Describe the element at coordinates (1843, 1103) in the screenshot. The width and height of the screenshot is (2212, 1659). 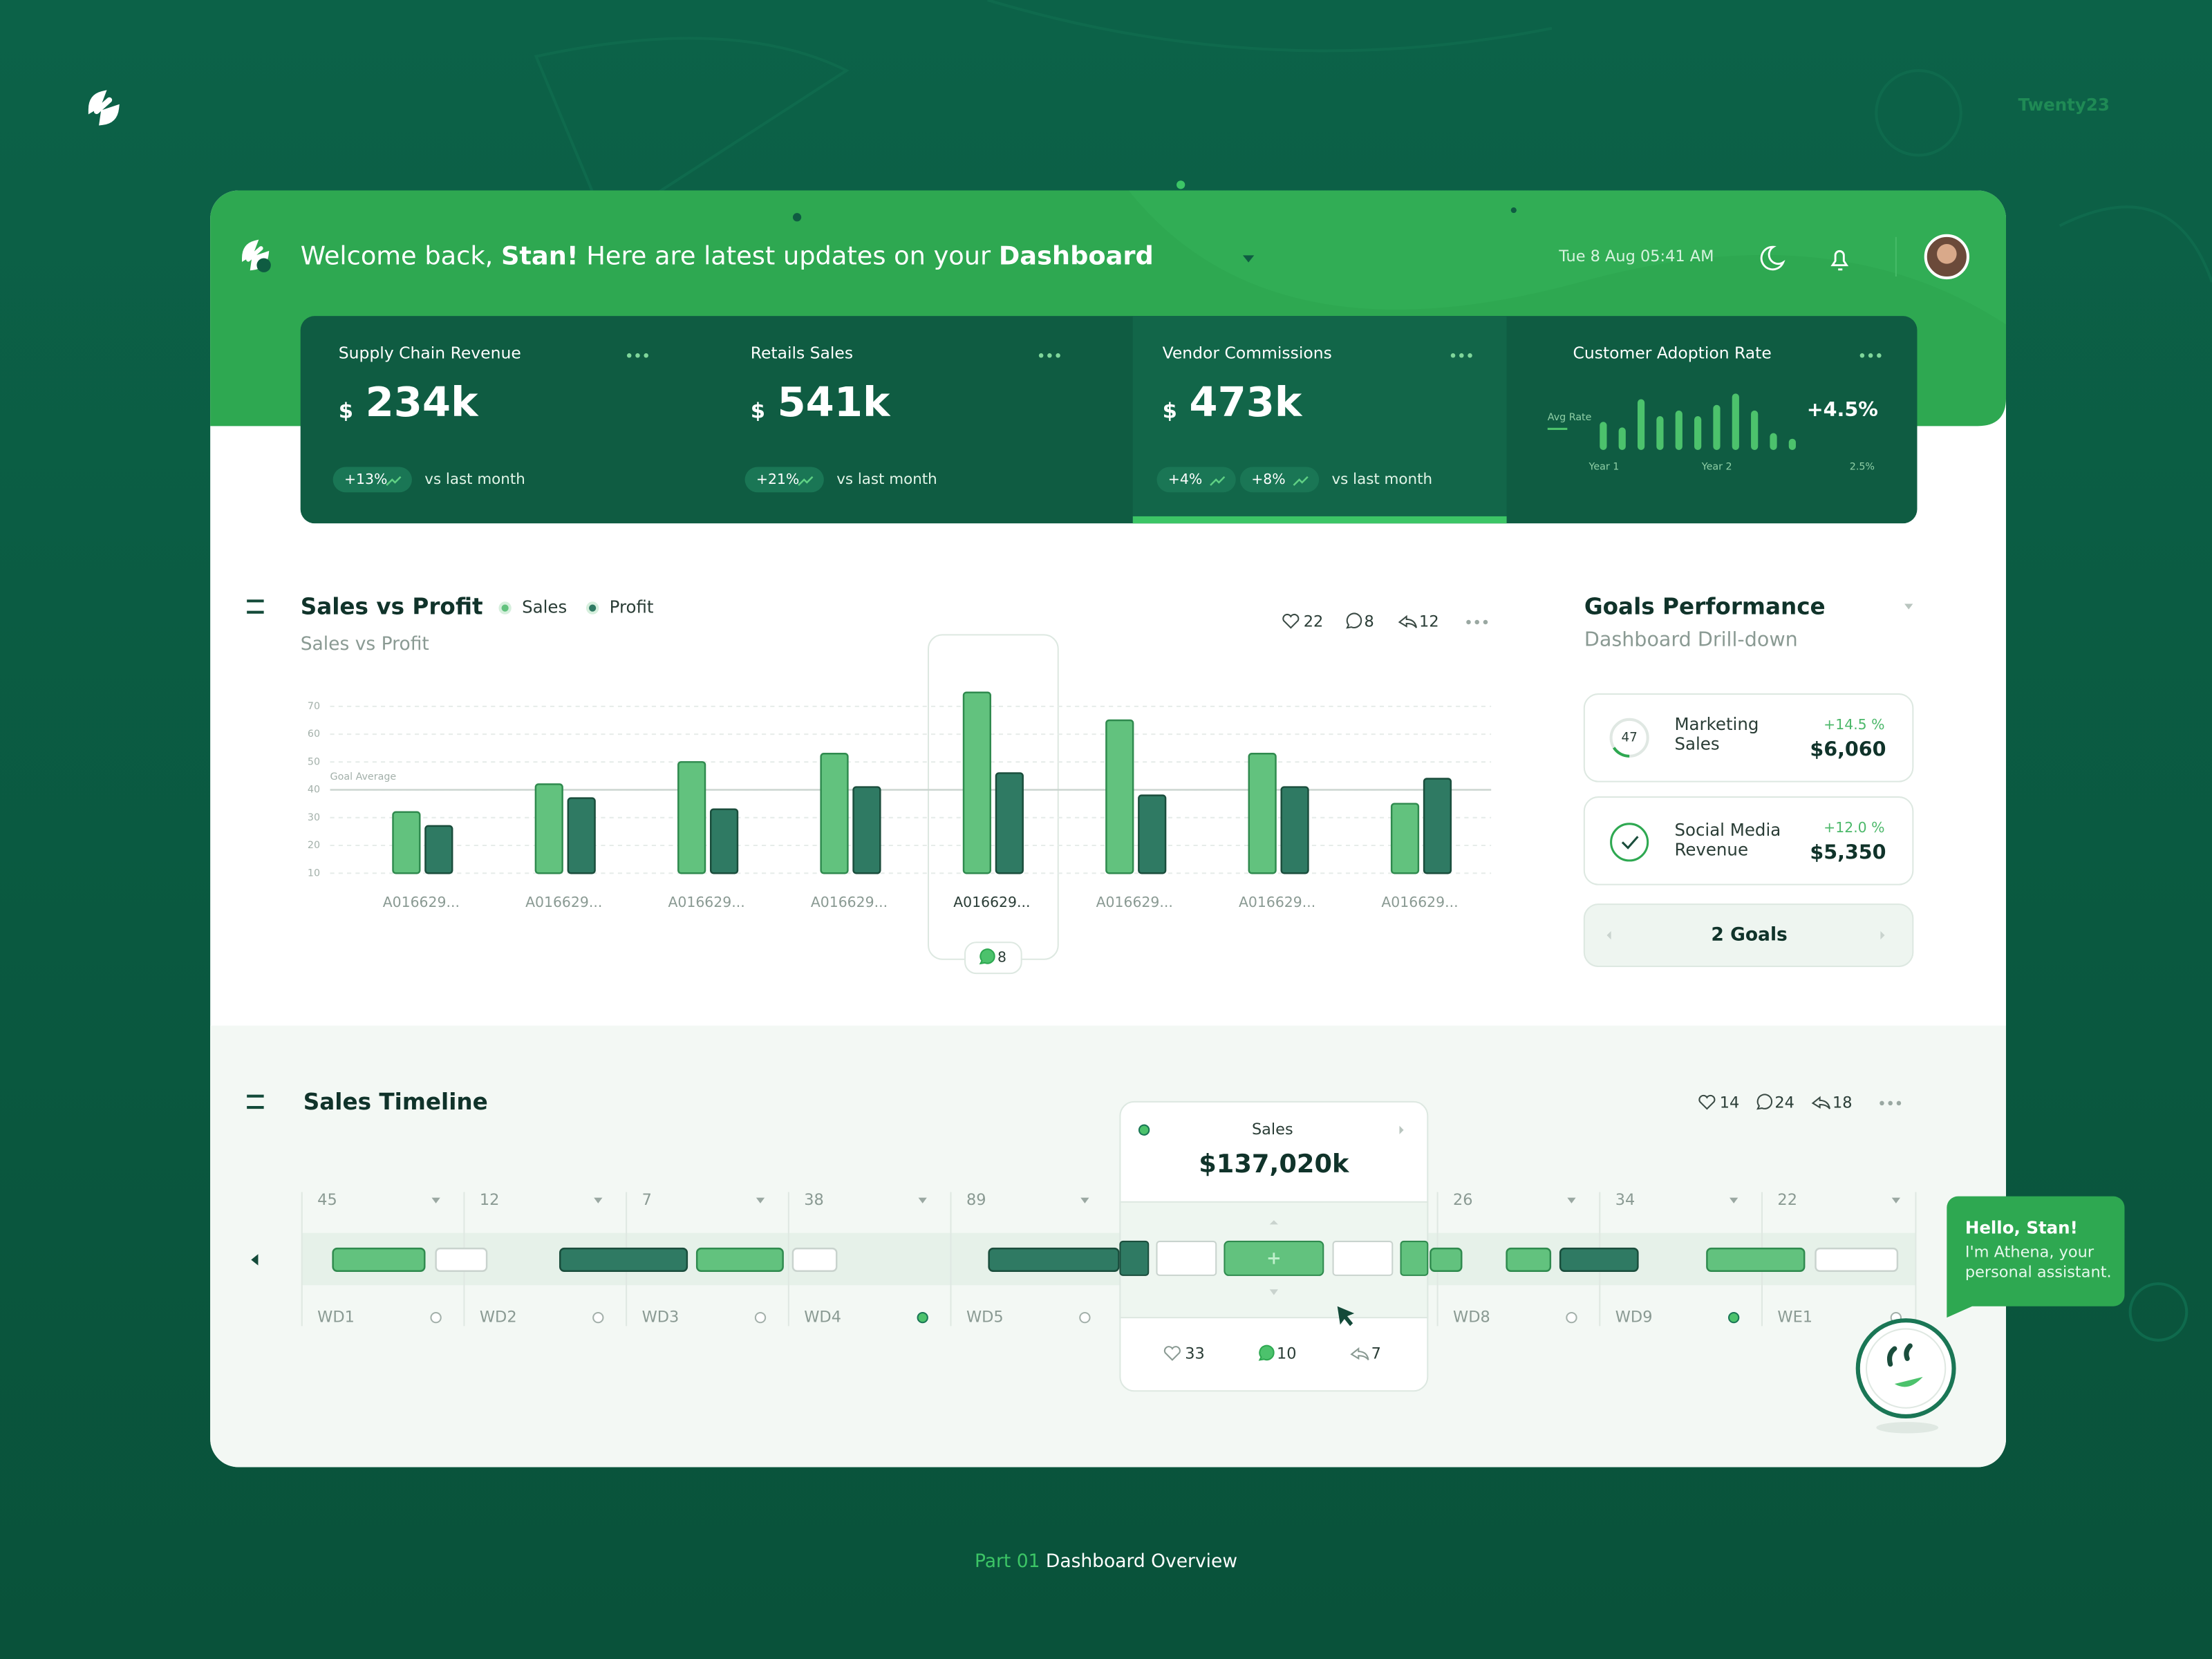
I see `shares-count: 18` at that location.